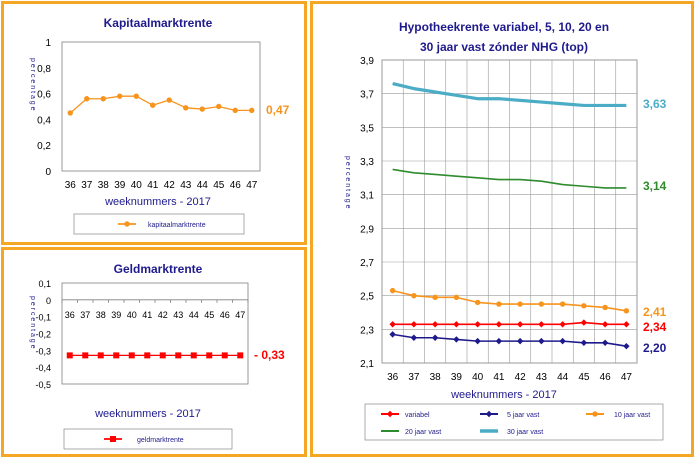 This screenshot has height=460, width=696. Describe the element at coordinates (509, 300) in the screenshot. I see `hypo-series-2-line` at that location.